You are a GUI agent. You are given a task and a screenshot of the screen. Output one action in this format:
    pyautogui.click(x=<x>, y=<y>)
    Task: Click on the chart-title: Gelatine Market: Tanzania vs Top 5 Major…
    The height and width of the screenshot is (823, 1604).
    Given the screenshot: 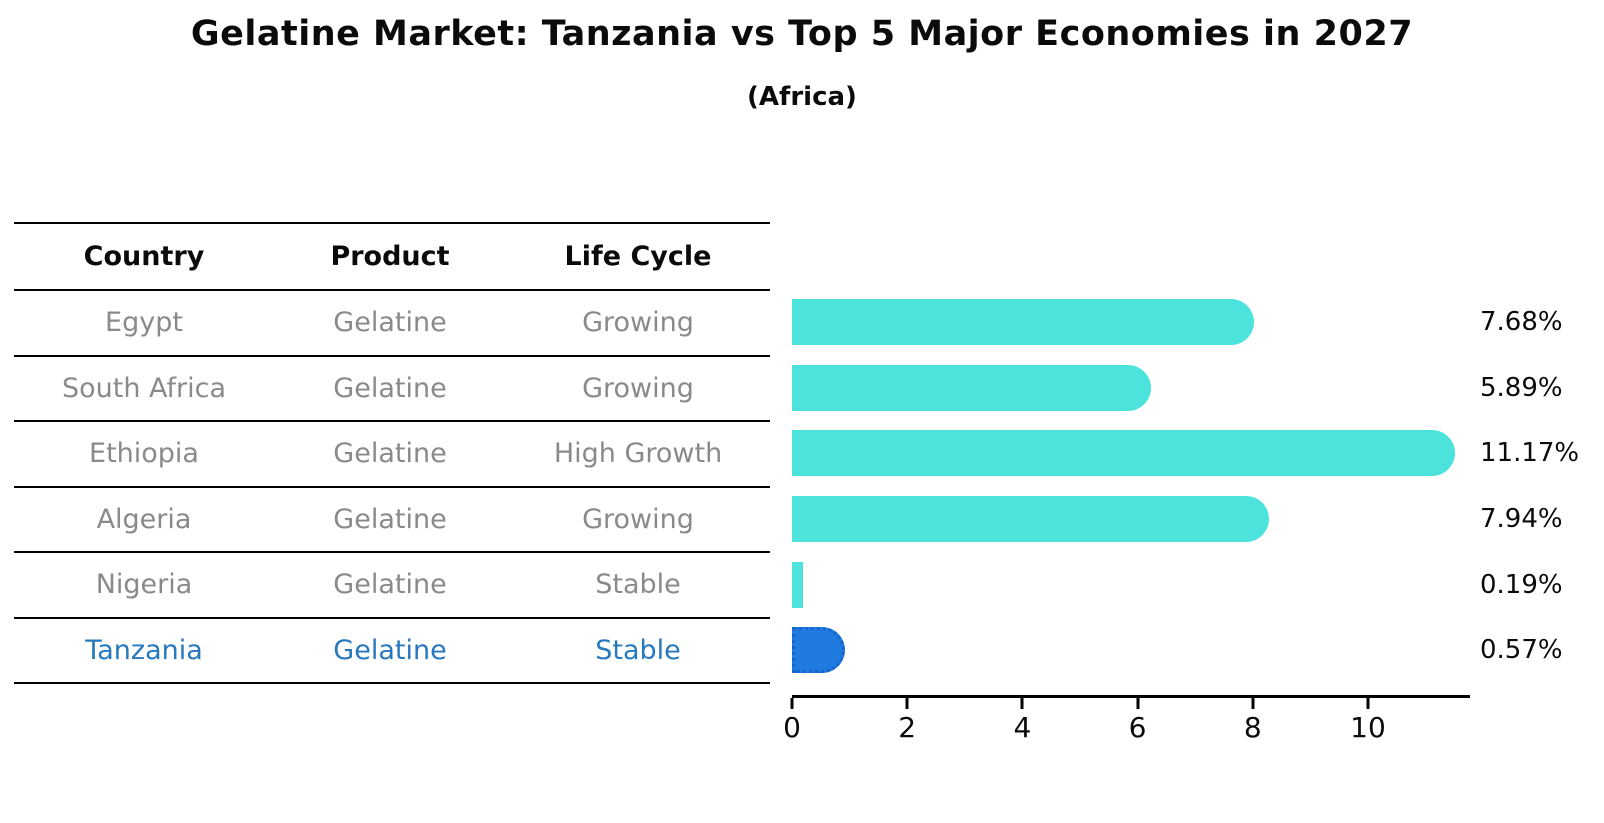 What is the action you would take?
    pyautogui.click(x=802, y=34)
    